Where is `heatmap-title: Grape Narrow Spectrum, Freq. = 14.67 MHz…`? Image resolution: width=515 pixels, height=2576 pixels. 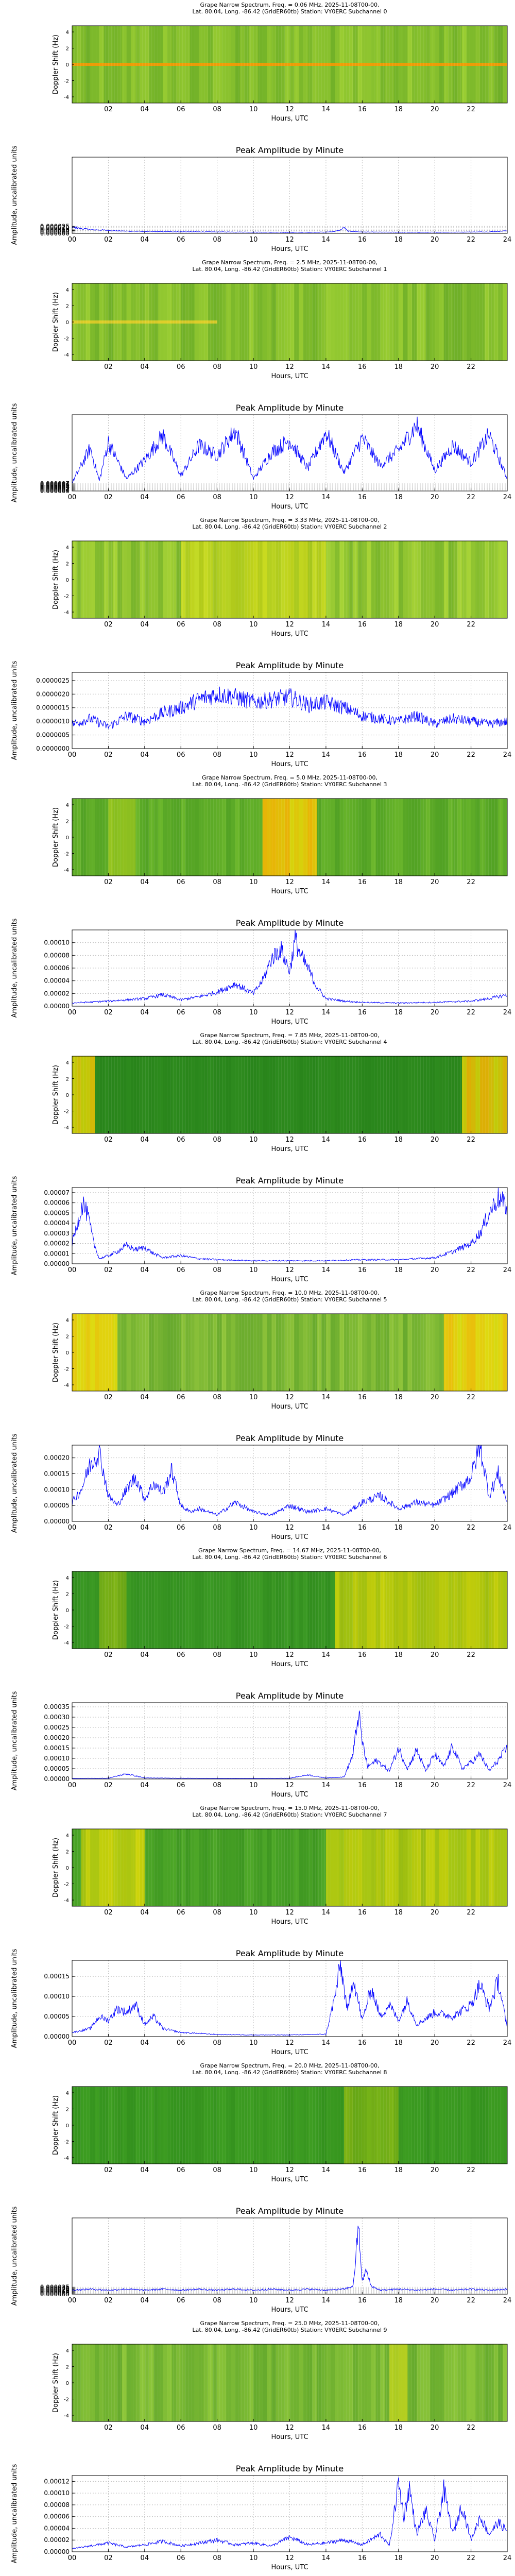
heatmap-title: Grape Narrow Spectrum, Freq. = 14.67 MHz… is located at coordinates (289, 1550).